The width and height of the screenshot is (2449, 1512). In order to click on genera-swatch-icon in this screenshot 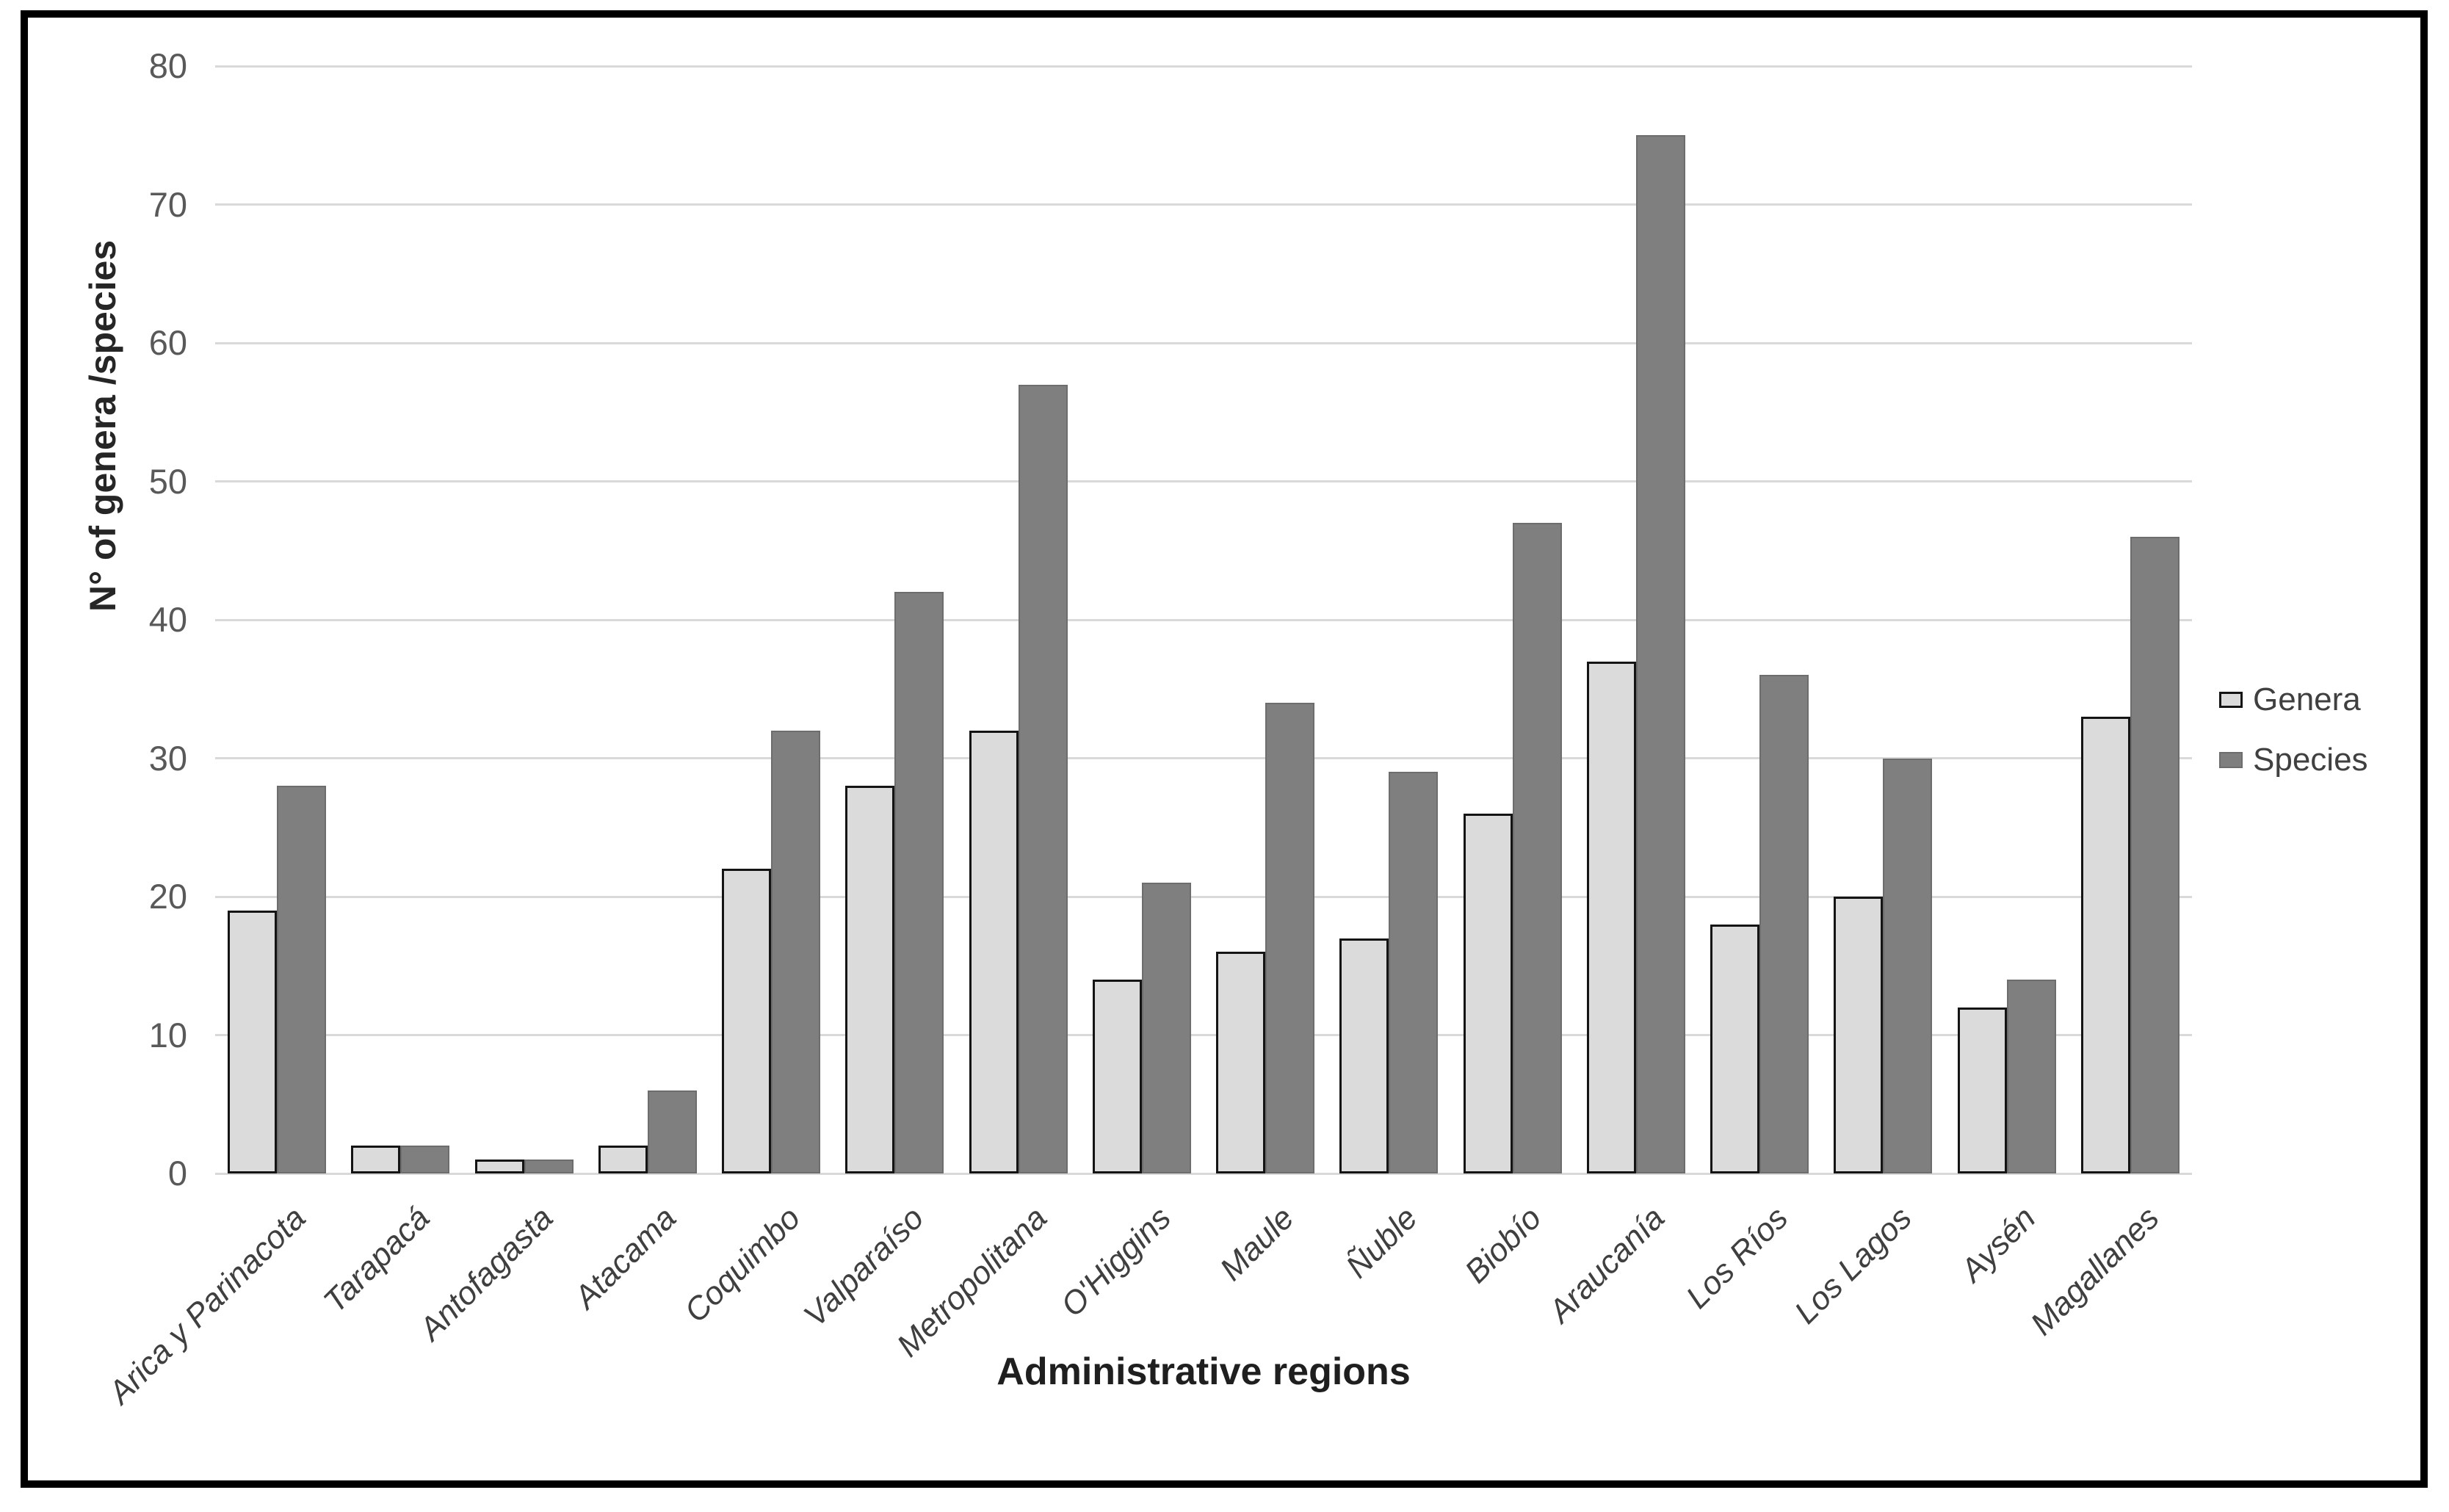, I will do `click(2231, 700)`.